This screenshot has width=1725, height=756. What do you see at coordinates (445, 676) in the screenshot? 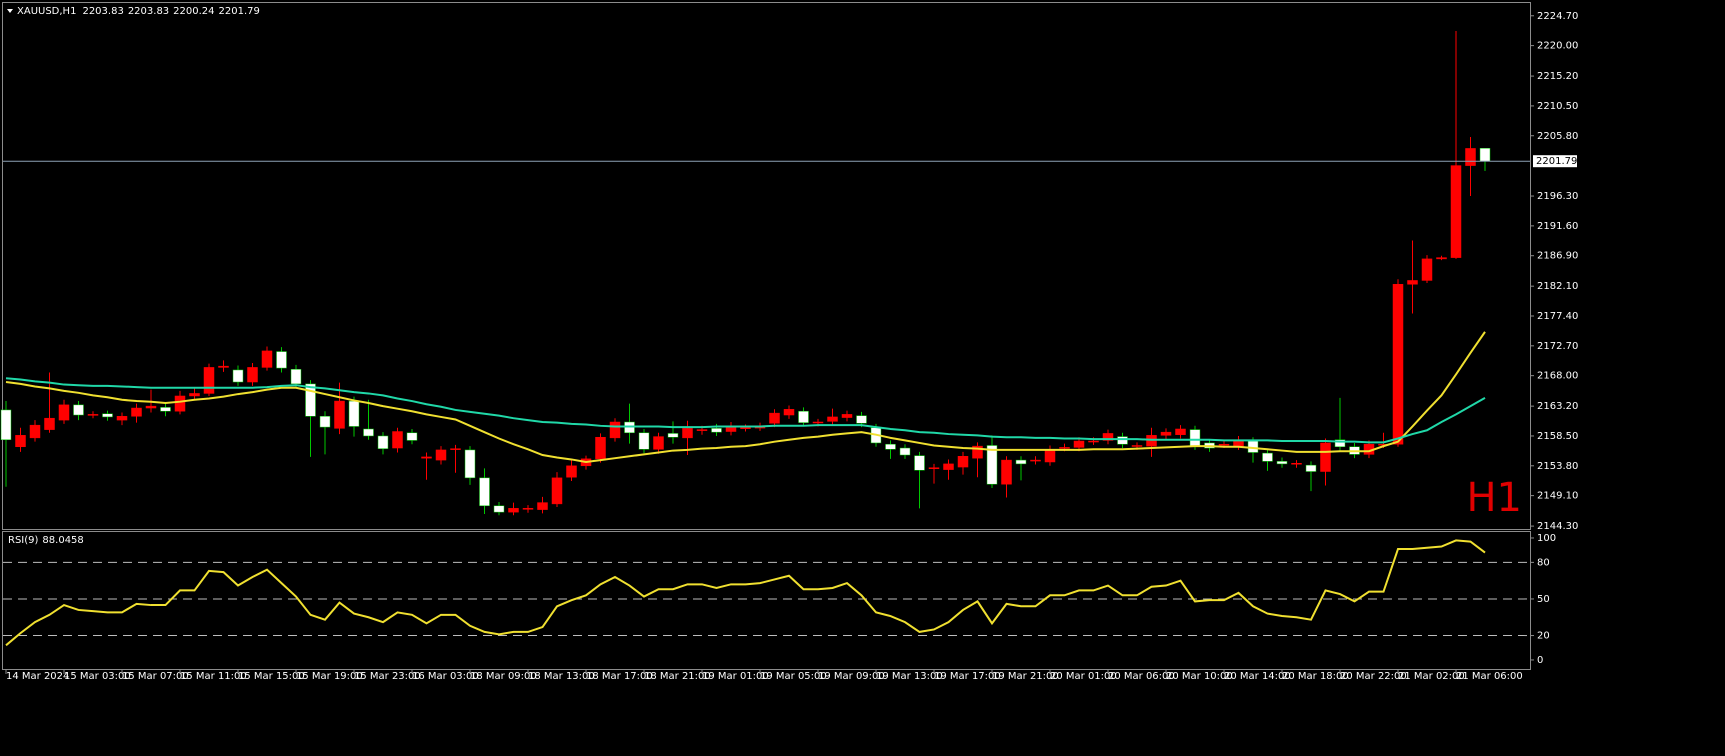
I see `x-tick-label: 16 Mar 03:00` at bounding box center [445, 676].